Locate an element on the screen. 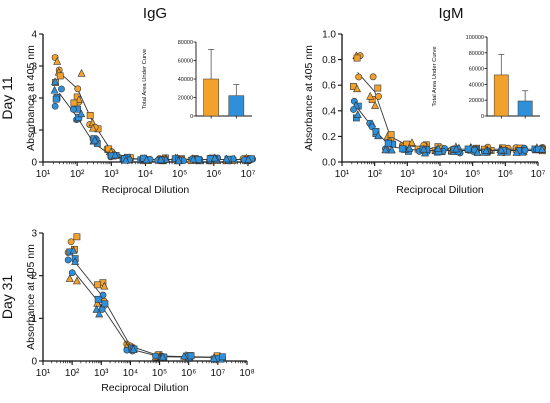  x-tick-label: 10⁴ is located at coordinates (439, 174).